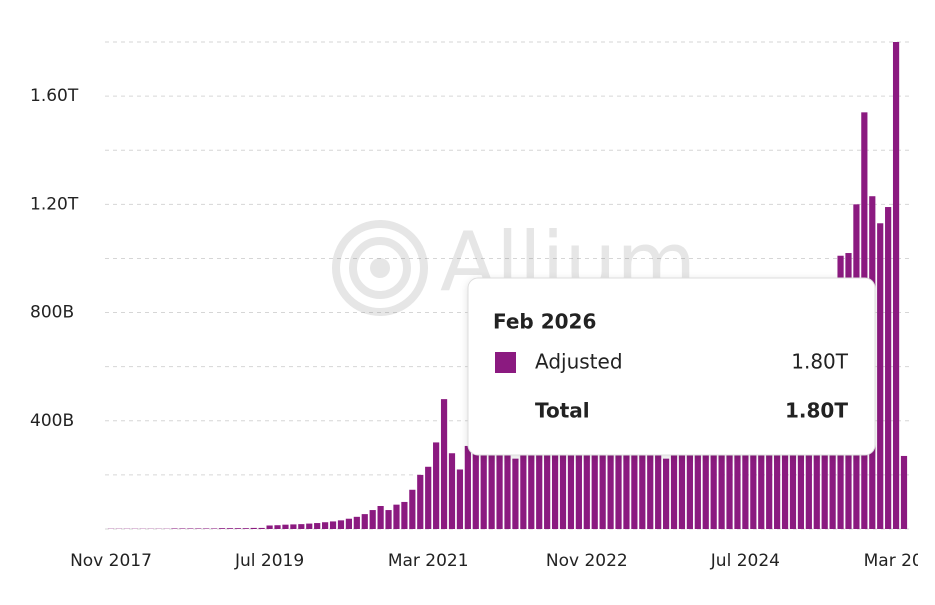  I want to click on tooltip-series: Adjusted, so click(579, 362).